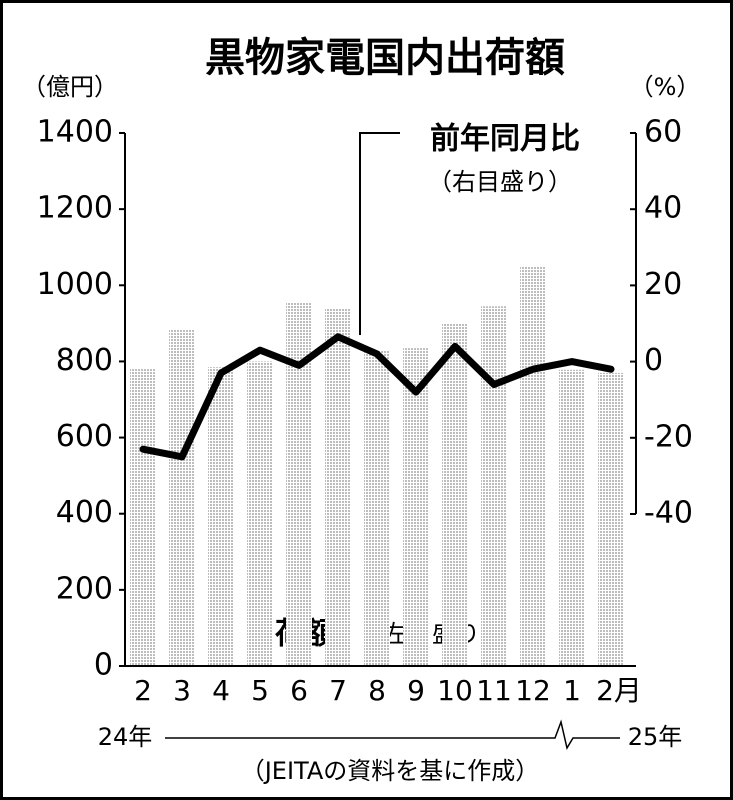 This screenshot has width=733, height=800. Describe the element at coordinates (221, 690) in the screenshot. I see `x-tick-label: 4` at that location.